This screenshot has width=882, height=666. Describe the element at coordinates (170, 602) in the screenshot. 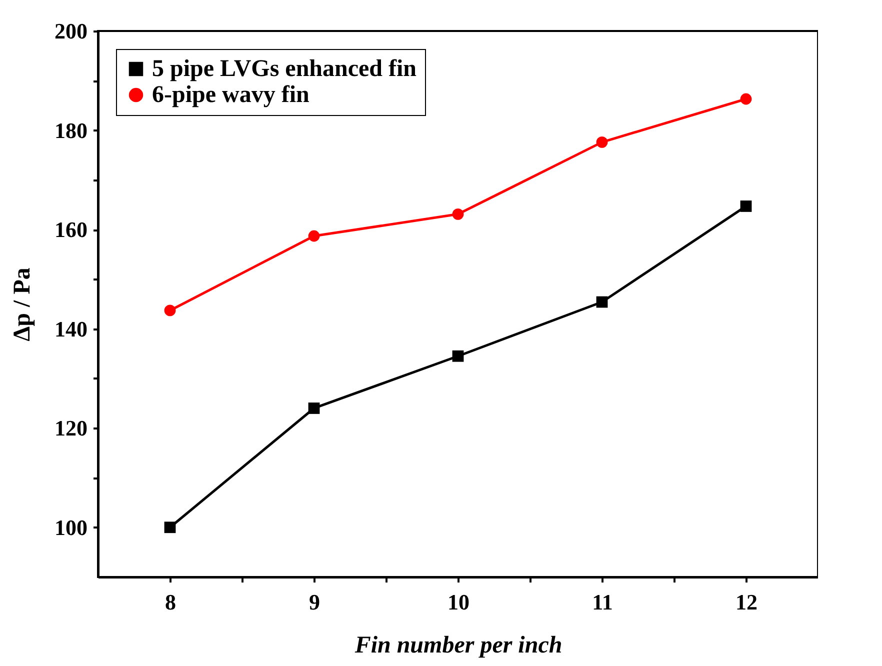

I see `x-tick-label: 8` at that location.